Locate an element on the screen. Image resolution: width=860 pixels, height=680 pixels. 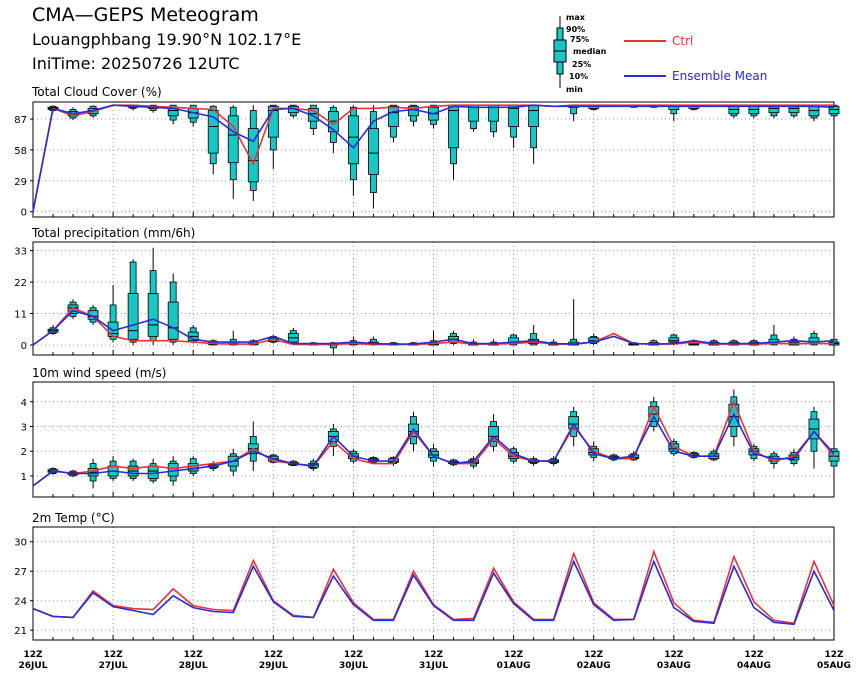
series-mean-cloud is located at coordinates (433, 158).